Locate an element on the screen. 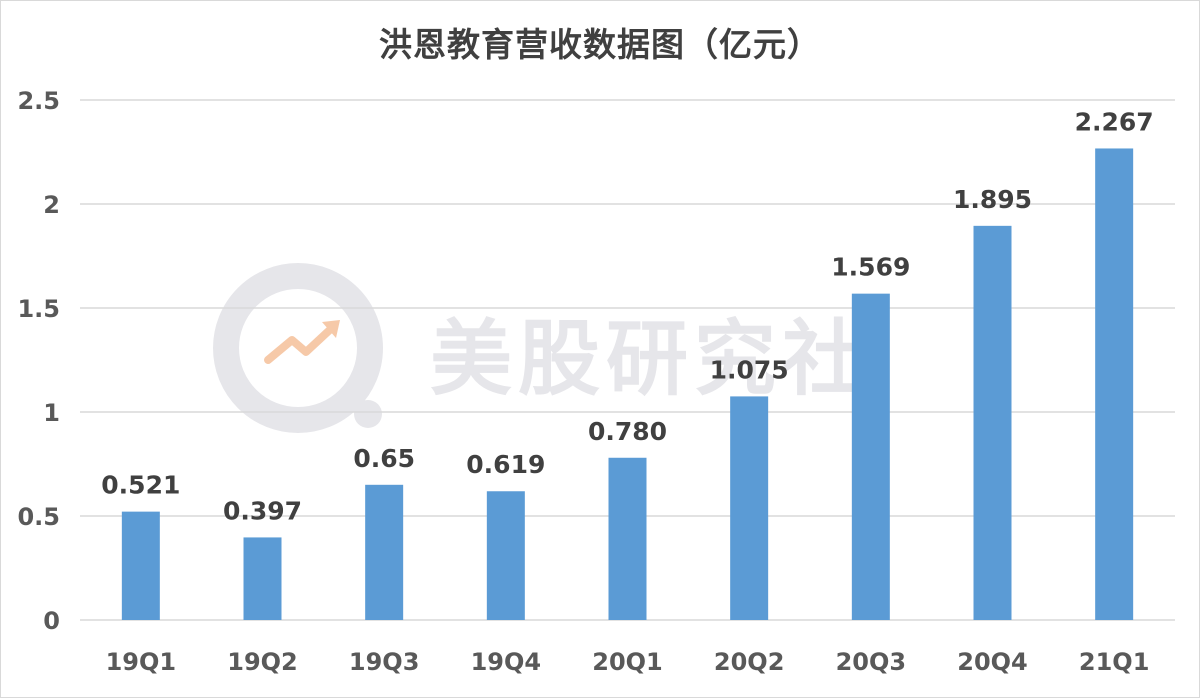  watermark-ring is located at coordinates (298, 348).